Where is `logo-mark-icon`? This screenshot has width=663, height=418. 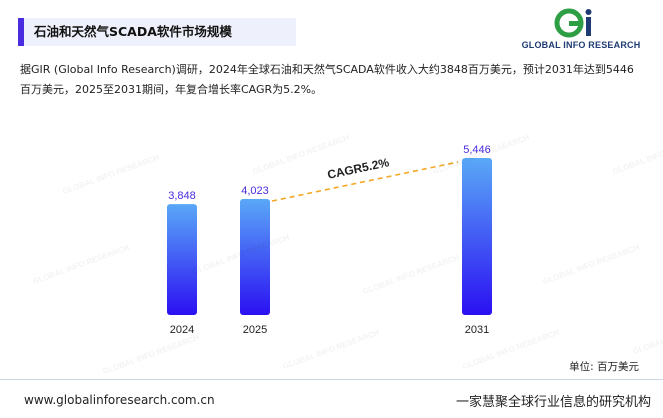
logo-mark-icon is located at coordinates (573, 23).